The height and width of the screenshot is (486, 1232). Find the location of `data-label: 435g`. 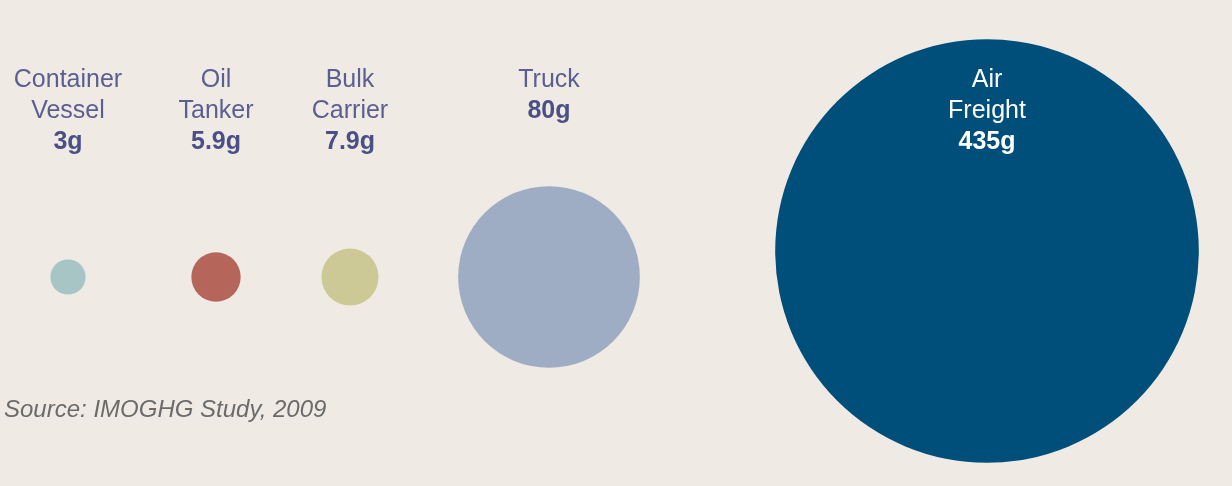

data-label: 435g is located at coordinates (987, 140).